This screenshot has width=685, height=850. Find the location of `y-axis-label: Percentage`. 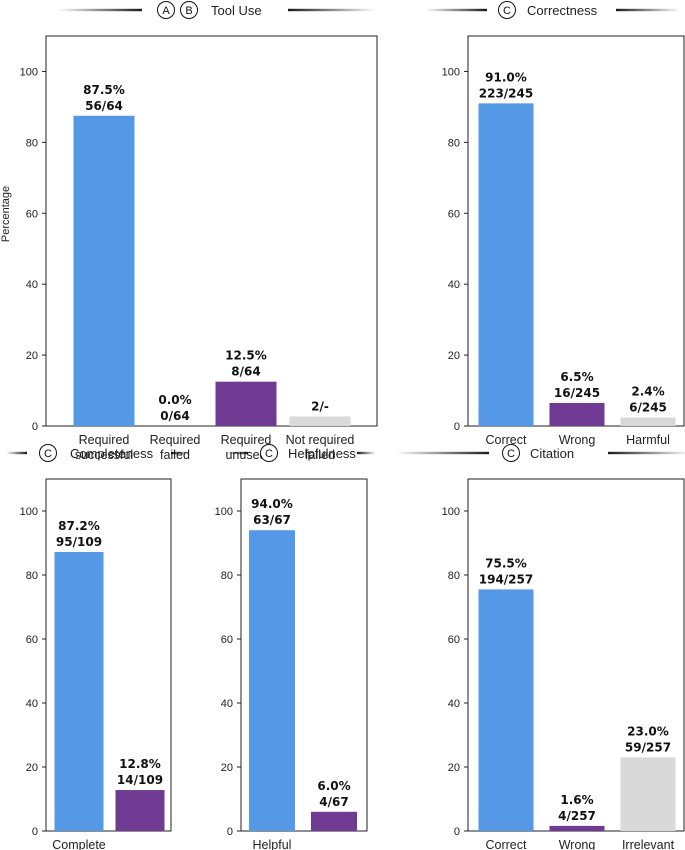

y-axis-label: Percentage is located at coordinates (6, 214).